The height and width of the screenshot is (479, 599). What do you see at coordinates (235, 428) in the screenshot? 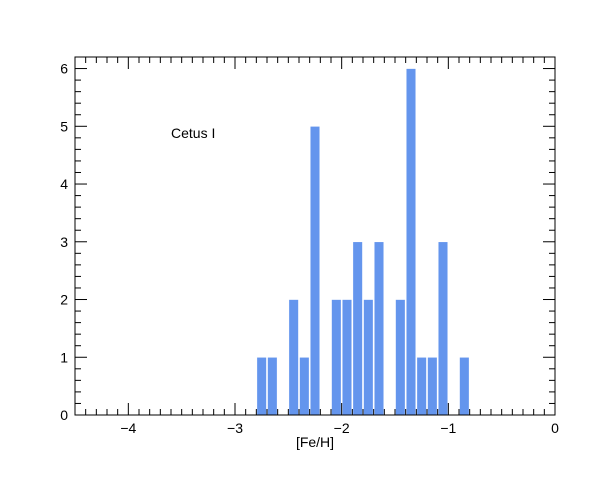
I see `x-tick-label: −3` at bounding box center [235, 428].